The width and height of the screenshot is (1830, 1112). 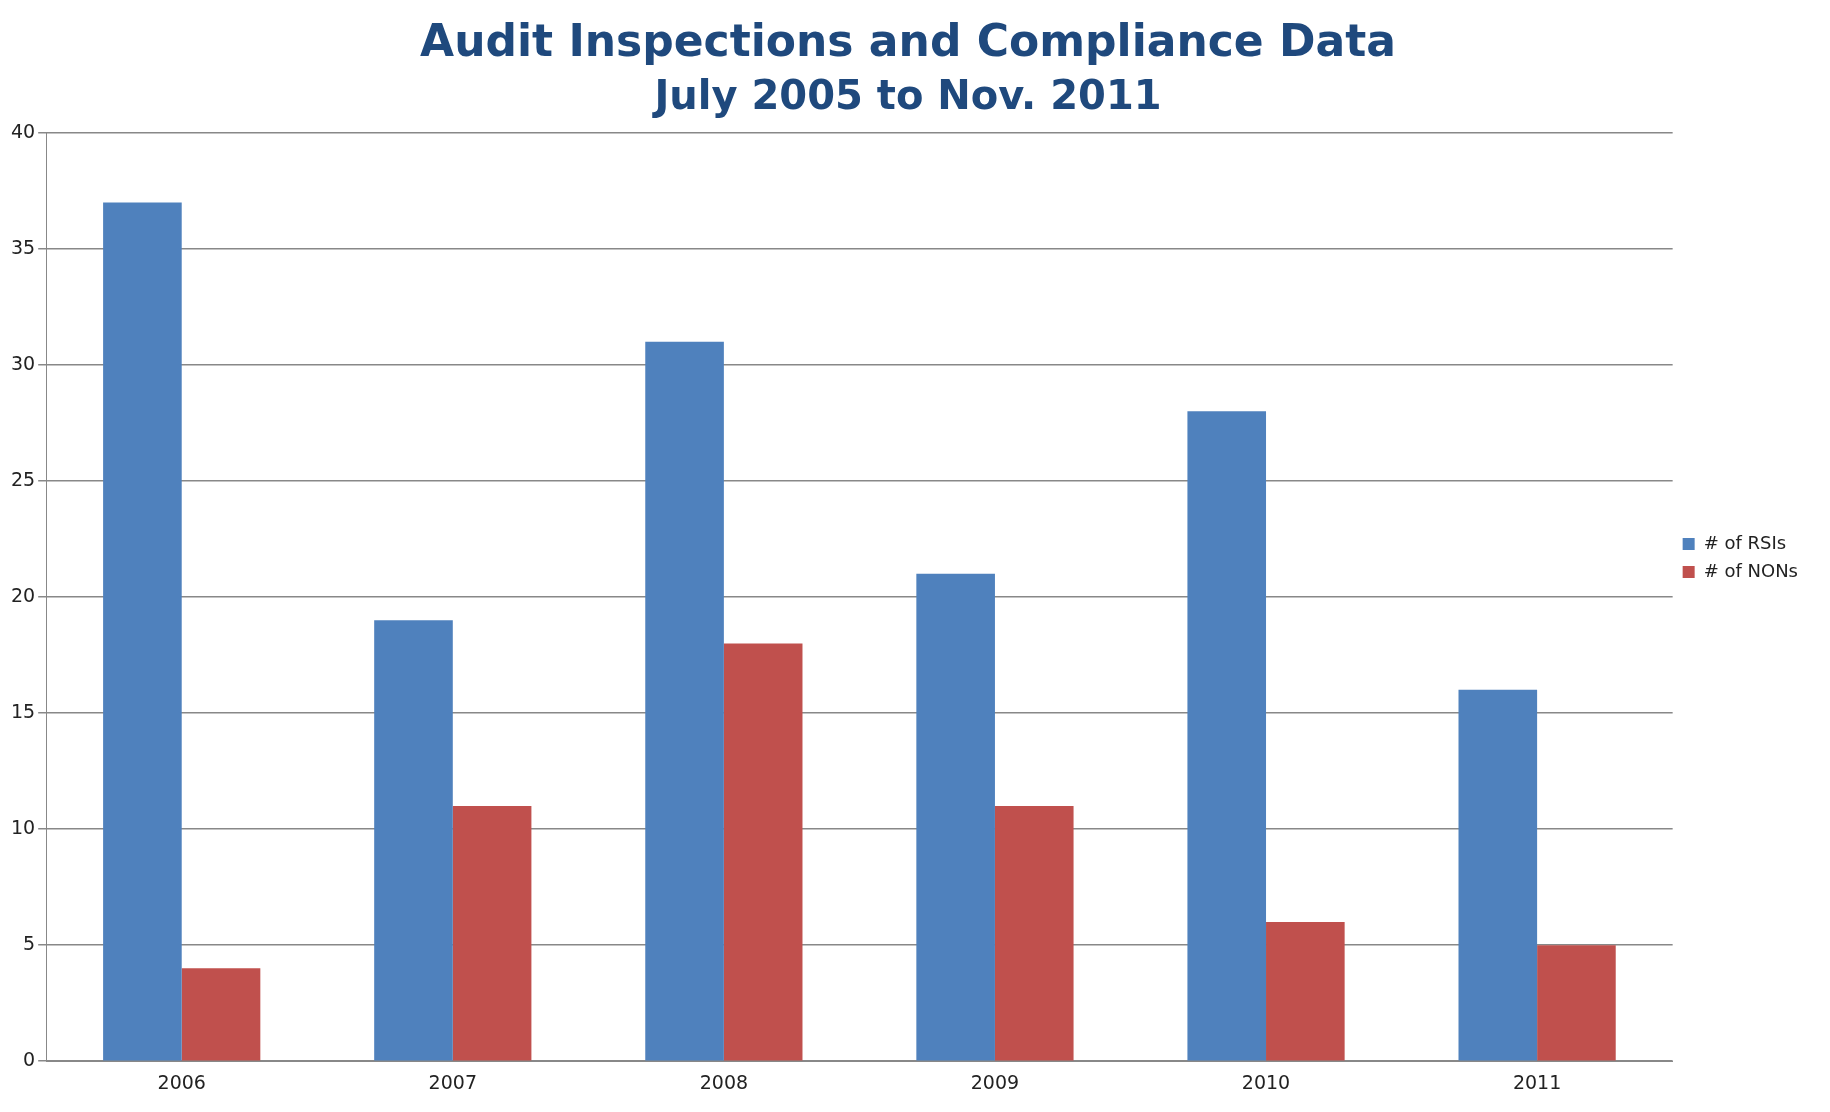 I want to click on x-tick-label: 2007, so click(x=452, y=1081).